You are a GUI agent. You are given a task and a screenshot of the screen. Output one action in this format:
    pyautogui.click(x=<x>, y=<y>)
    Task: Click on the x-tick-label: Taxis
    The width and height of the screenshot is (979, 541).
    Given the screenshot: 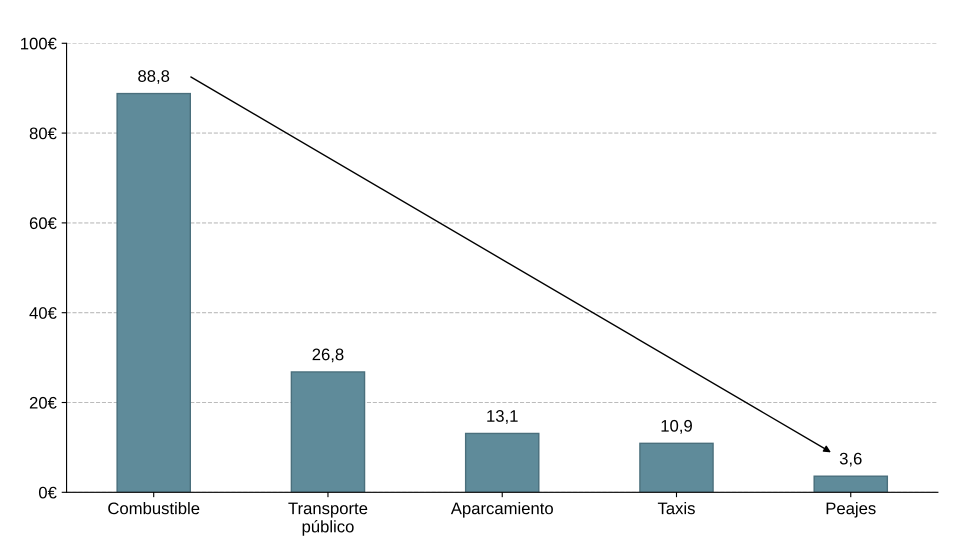 What is the action you would take?
    pyautogui.click(x=676, y=508)
    